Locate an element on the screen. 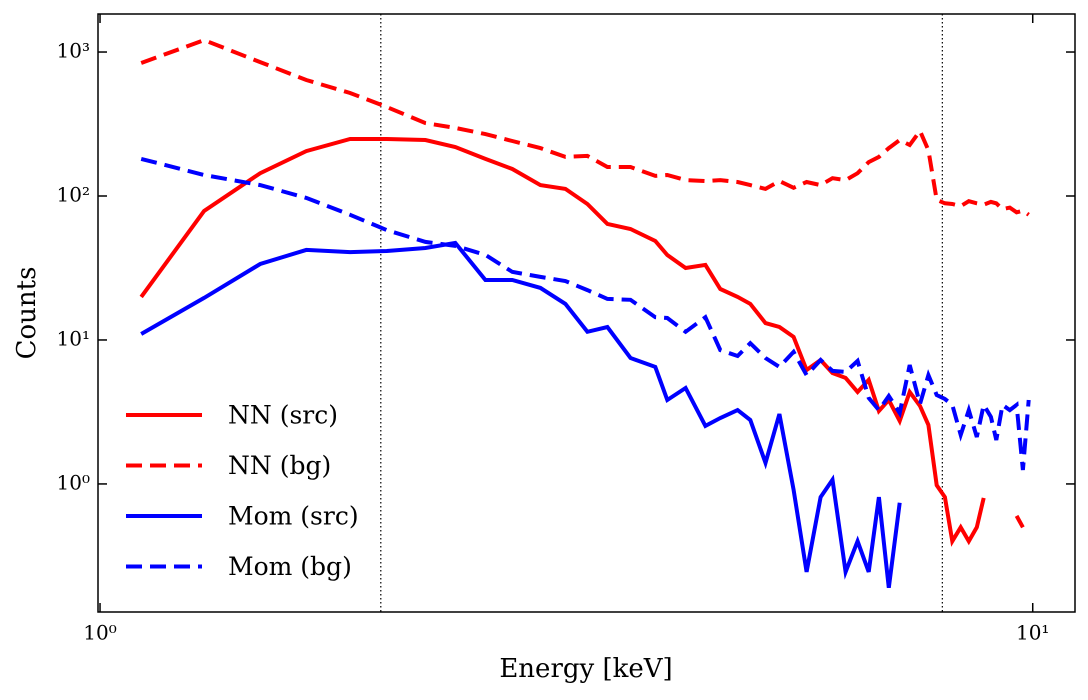 The image size is (1088, 700). y-tick-label: 10⁰ is located at coordinates (73, 482).